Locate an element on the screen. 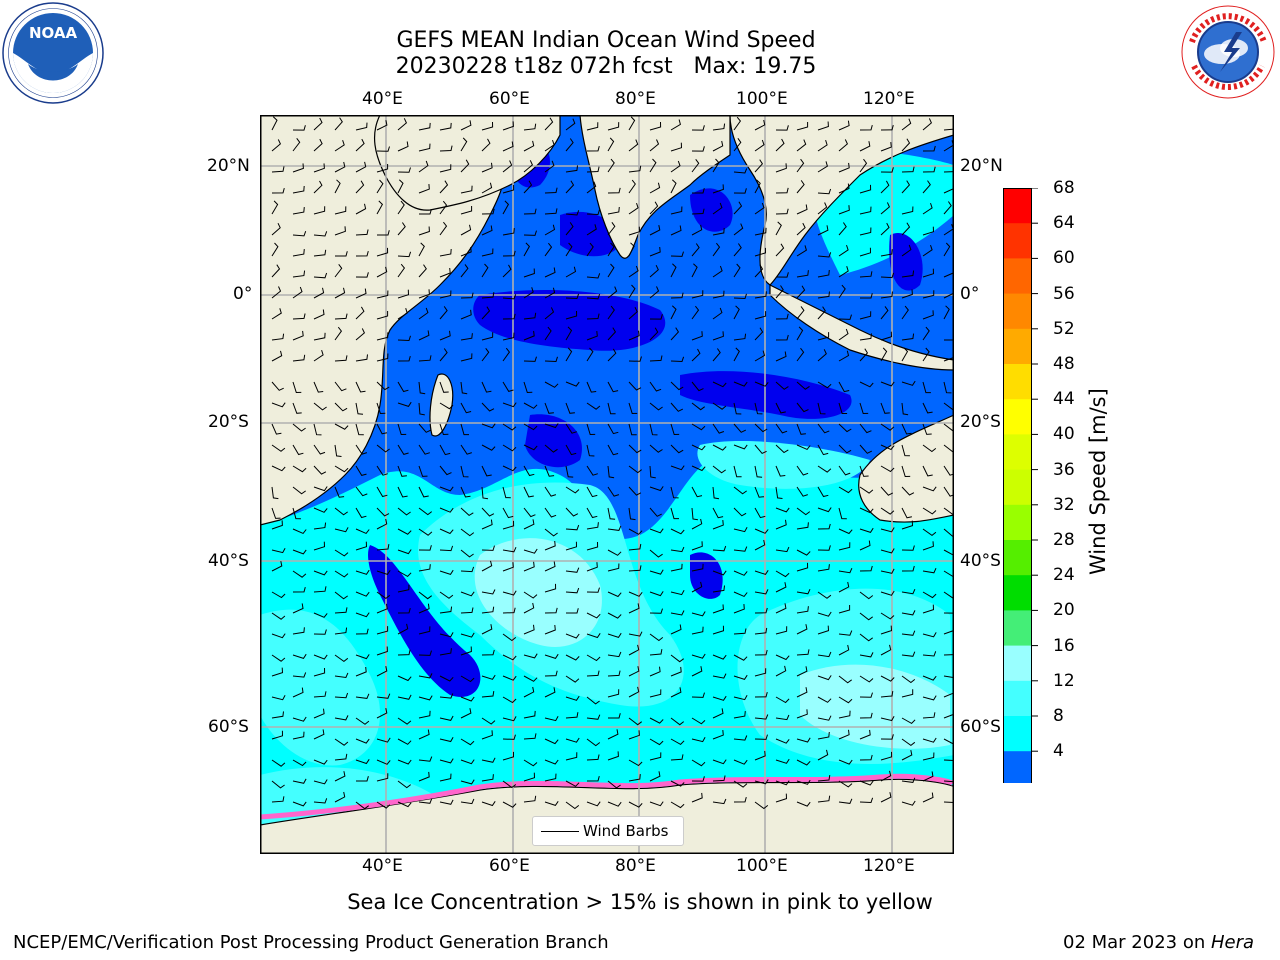  lat-label-left-20s: 20°S is located at coordinates (228, 422).